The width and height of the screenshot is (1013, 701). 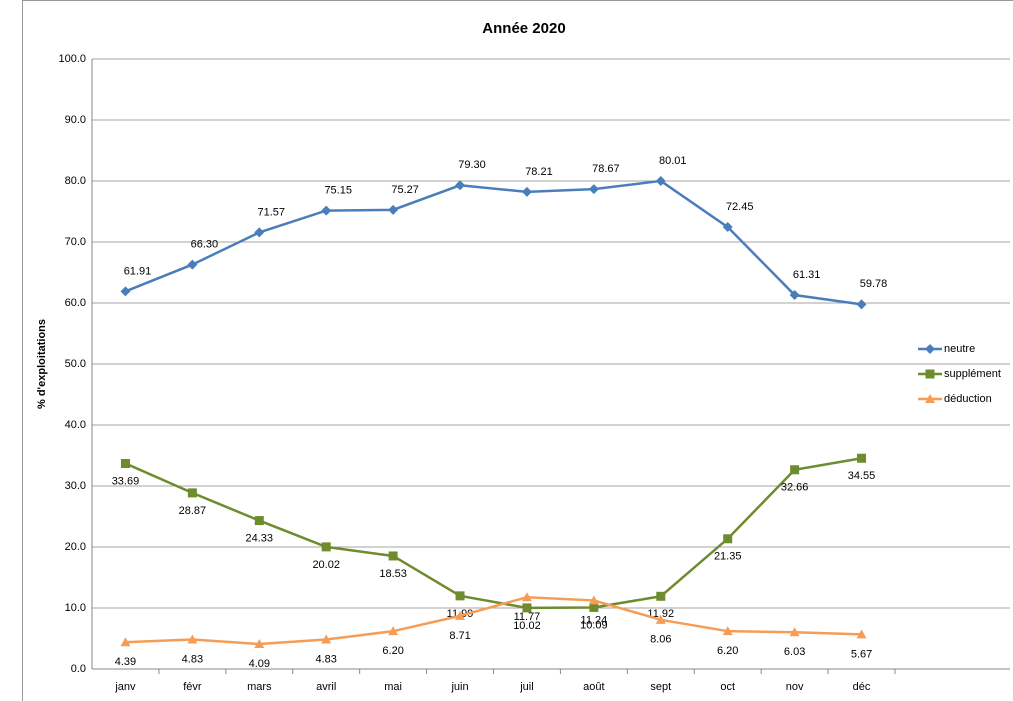 What do you see at coordinates (523, 28) in the screenshot?
I see `chart-title: Année 2020` at bounding box center [523, 28].